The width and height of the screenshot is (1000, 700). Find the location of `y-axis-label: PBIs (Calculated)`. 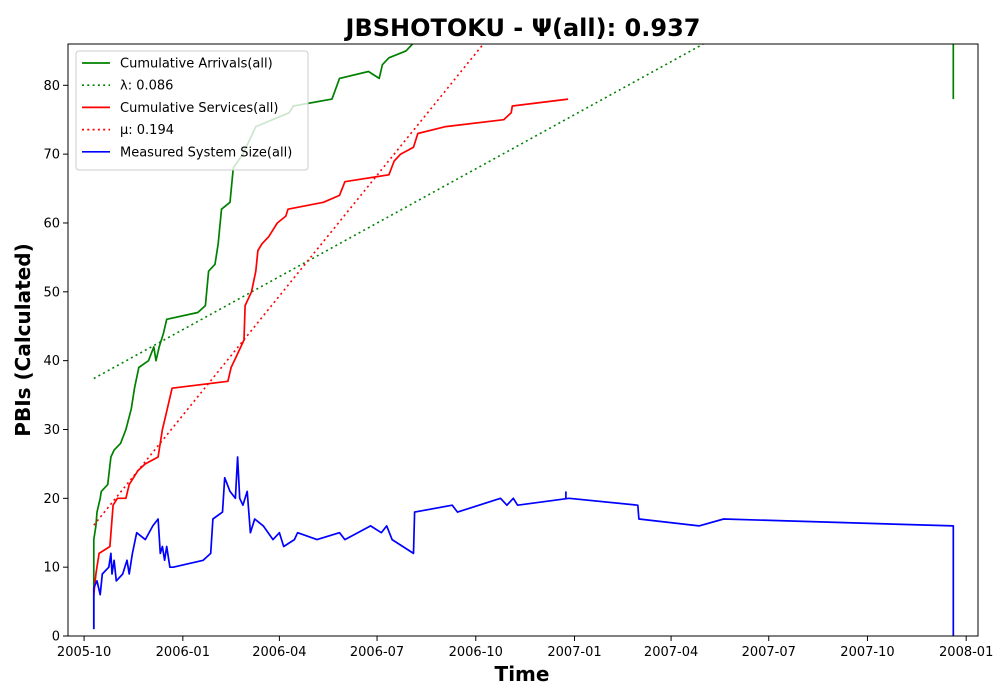

y-axis-label: PBIs (Calculated) is located at coordinates (23, 339).